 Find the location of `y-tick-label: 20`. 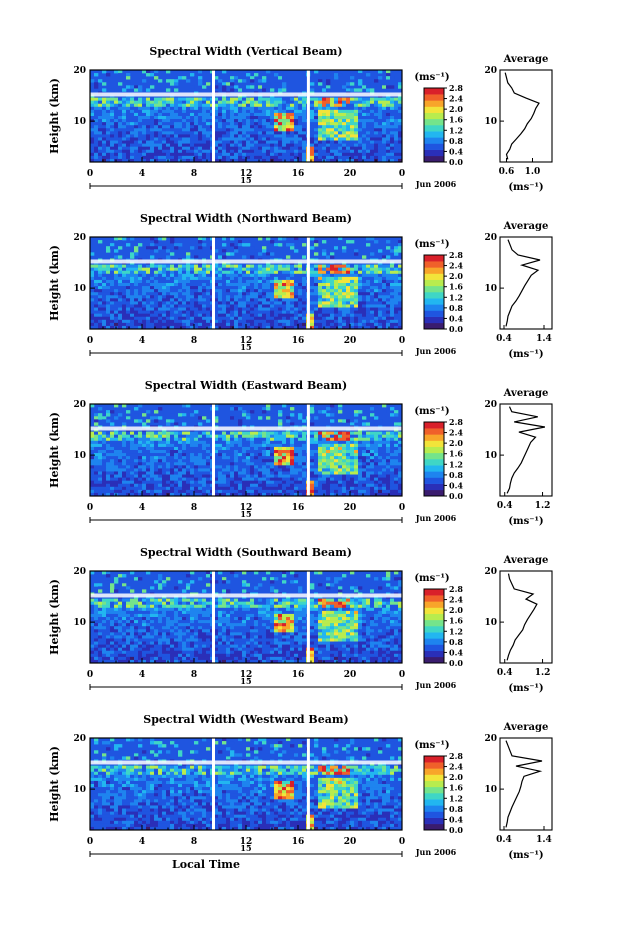

y-tick-label: 20 is located at coordinates (79, 238).